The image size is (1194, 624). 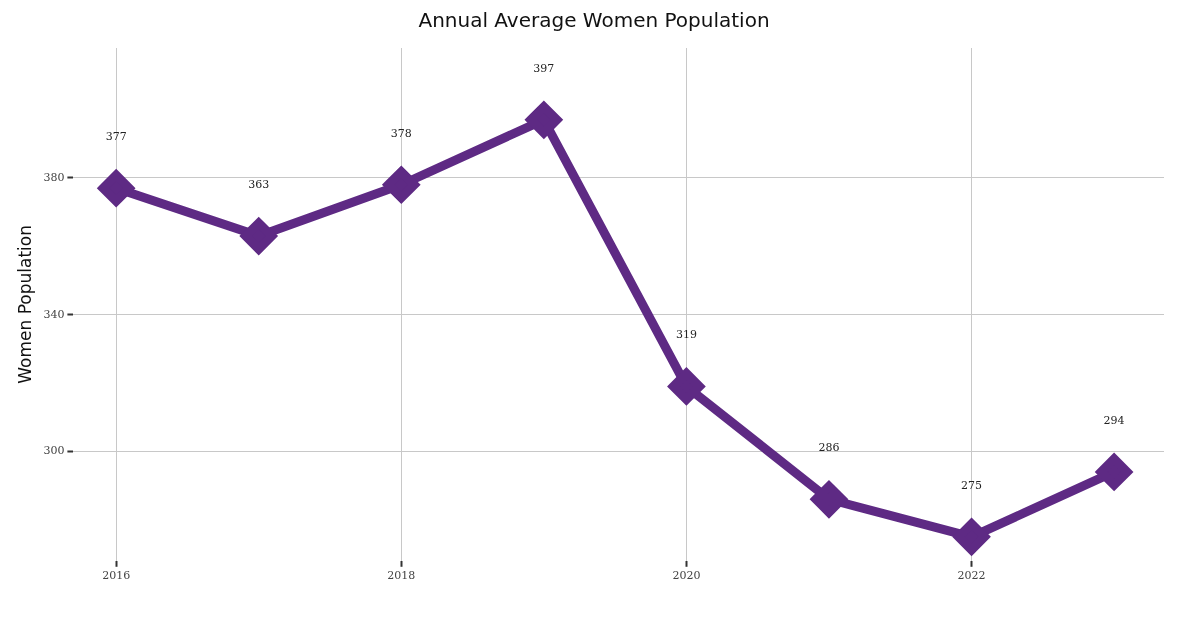 I want to click on data-label: 363, so click(x=259, y=185).